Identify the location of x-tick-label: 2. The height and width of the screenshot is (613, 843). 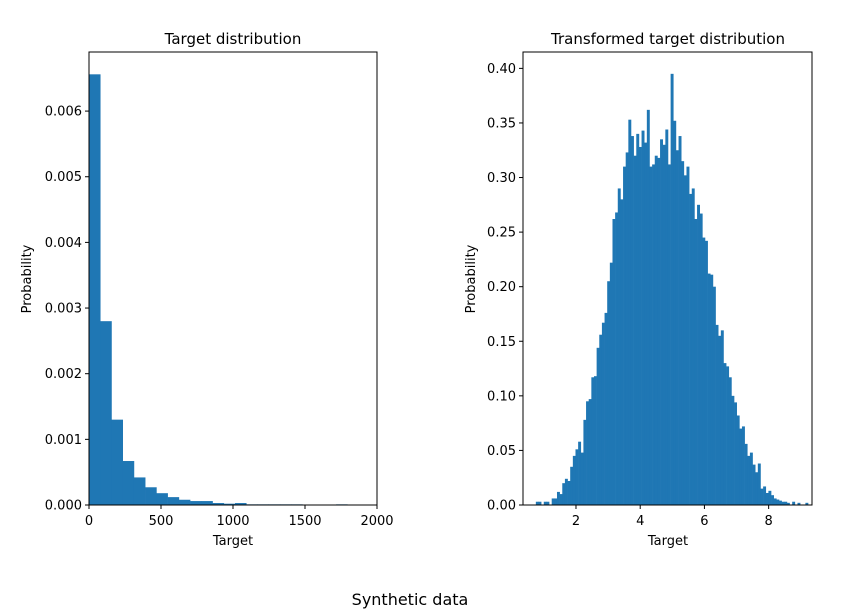
(576, 521).